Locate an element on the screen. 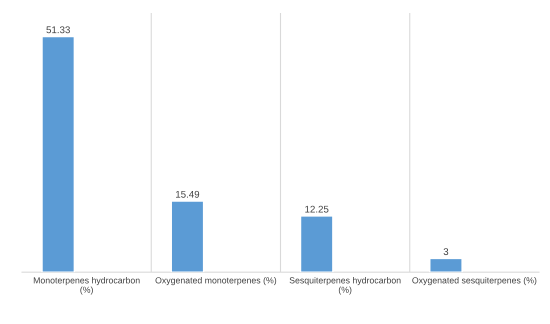 The width and height of the screenshot is (550, 324). x-tick-label: Monoterpenes hydrocarbon (%) is located at coordinates (87, 286).